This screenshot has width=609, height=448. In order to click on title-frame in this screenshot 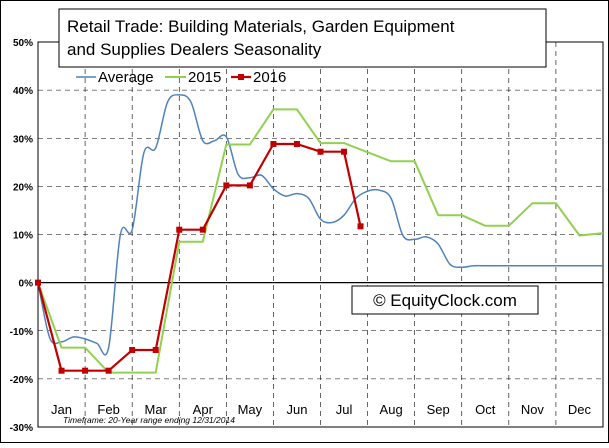, I will do `click(302, 38)`.